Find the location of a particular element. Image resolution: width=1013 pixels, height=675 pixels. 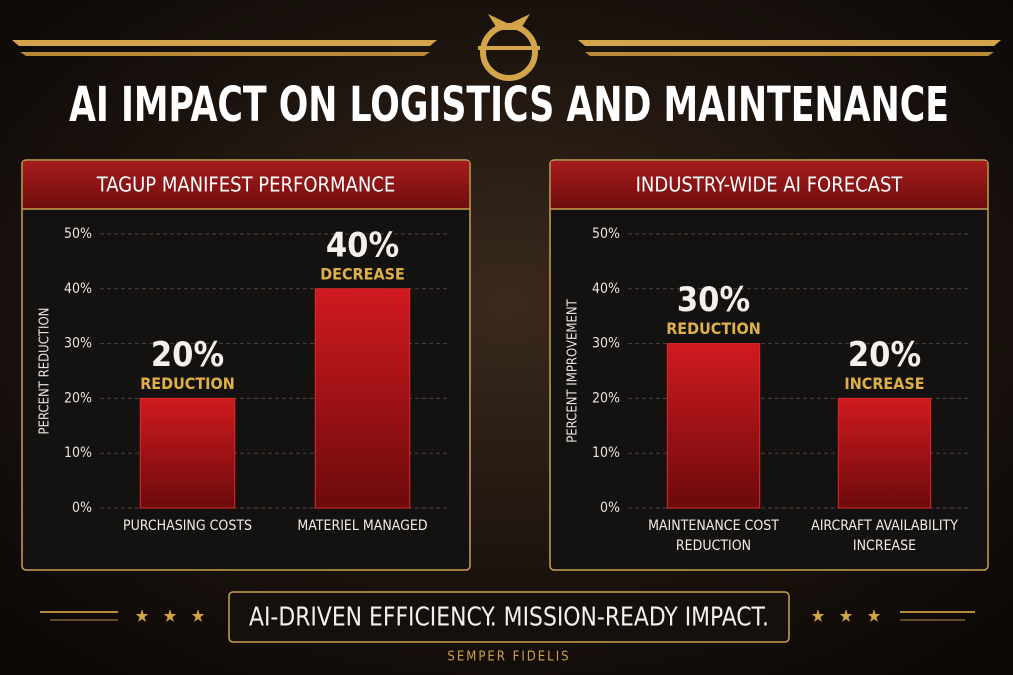

x-tick-label-box: AIRCRAFT AVAILABILITY INCREASE is located at coordinates (884, 536).